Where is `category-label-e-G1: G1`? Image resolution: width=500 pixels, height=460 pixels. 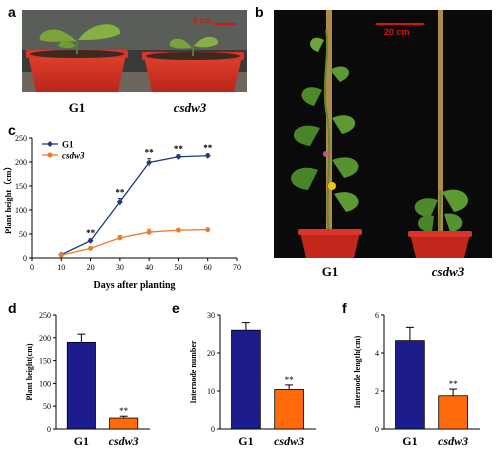 category-label-e-G1: G1 is located at coordinates (245, 441).